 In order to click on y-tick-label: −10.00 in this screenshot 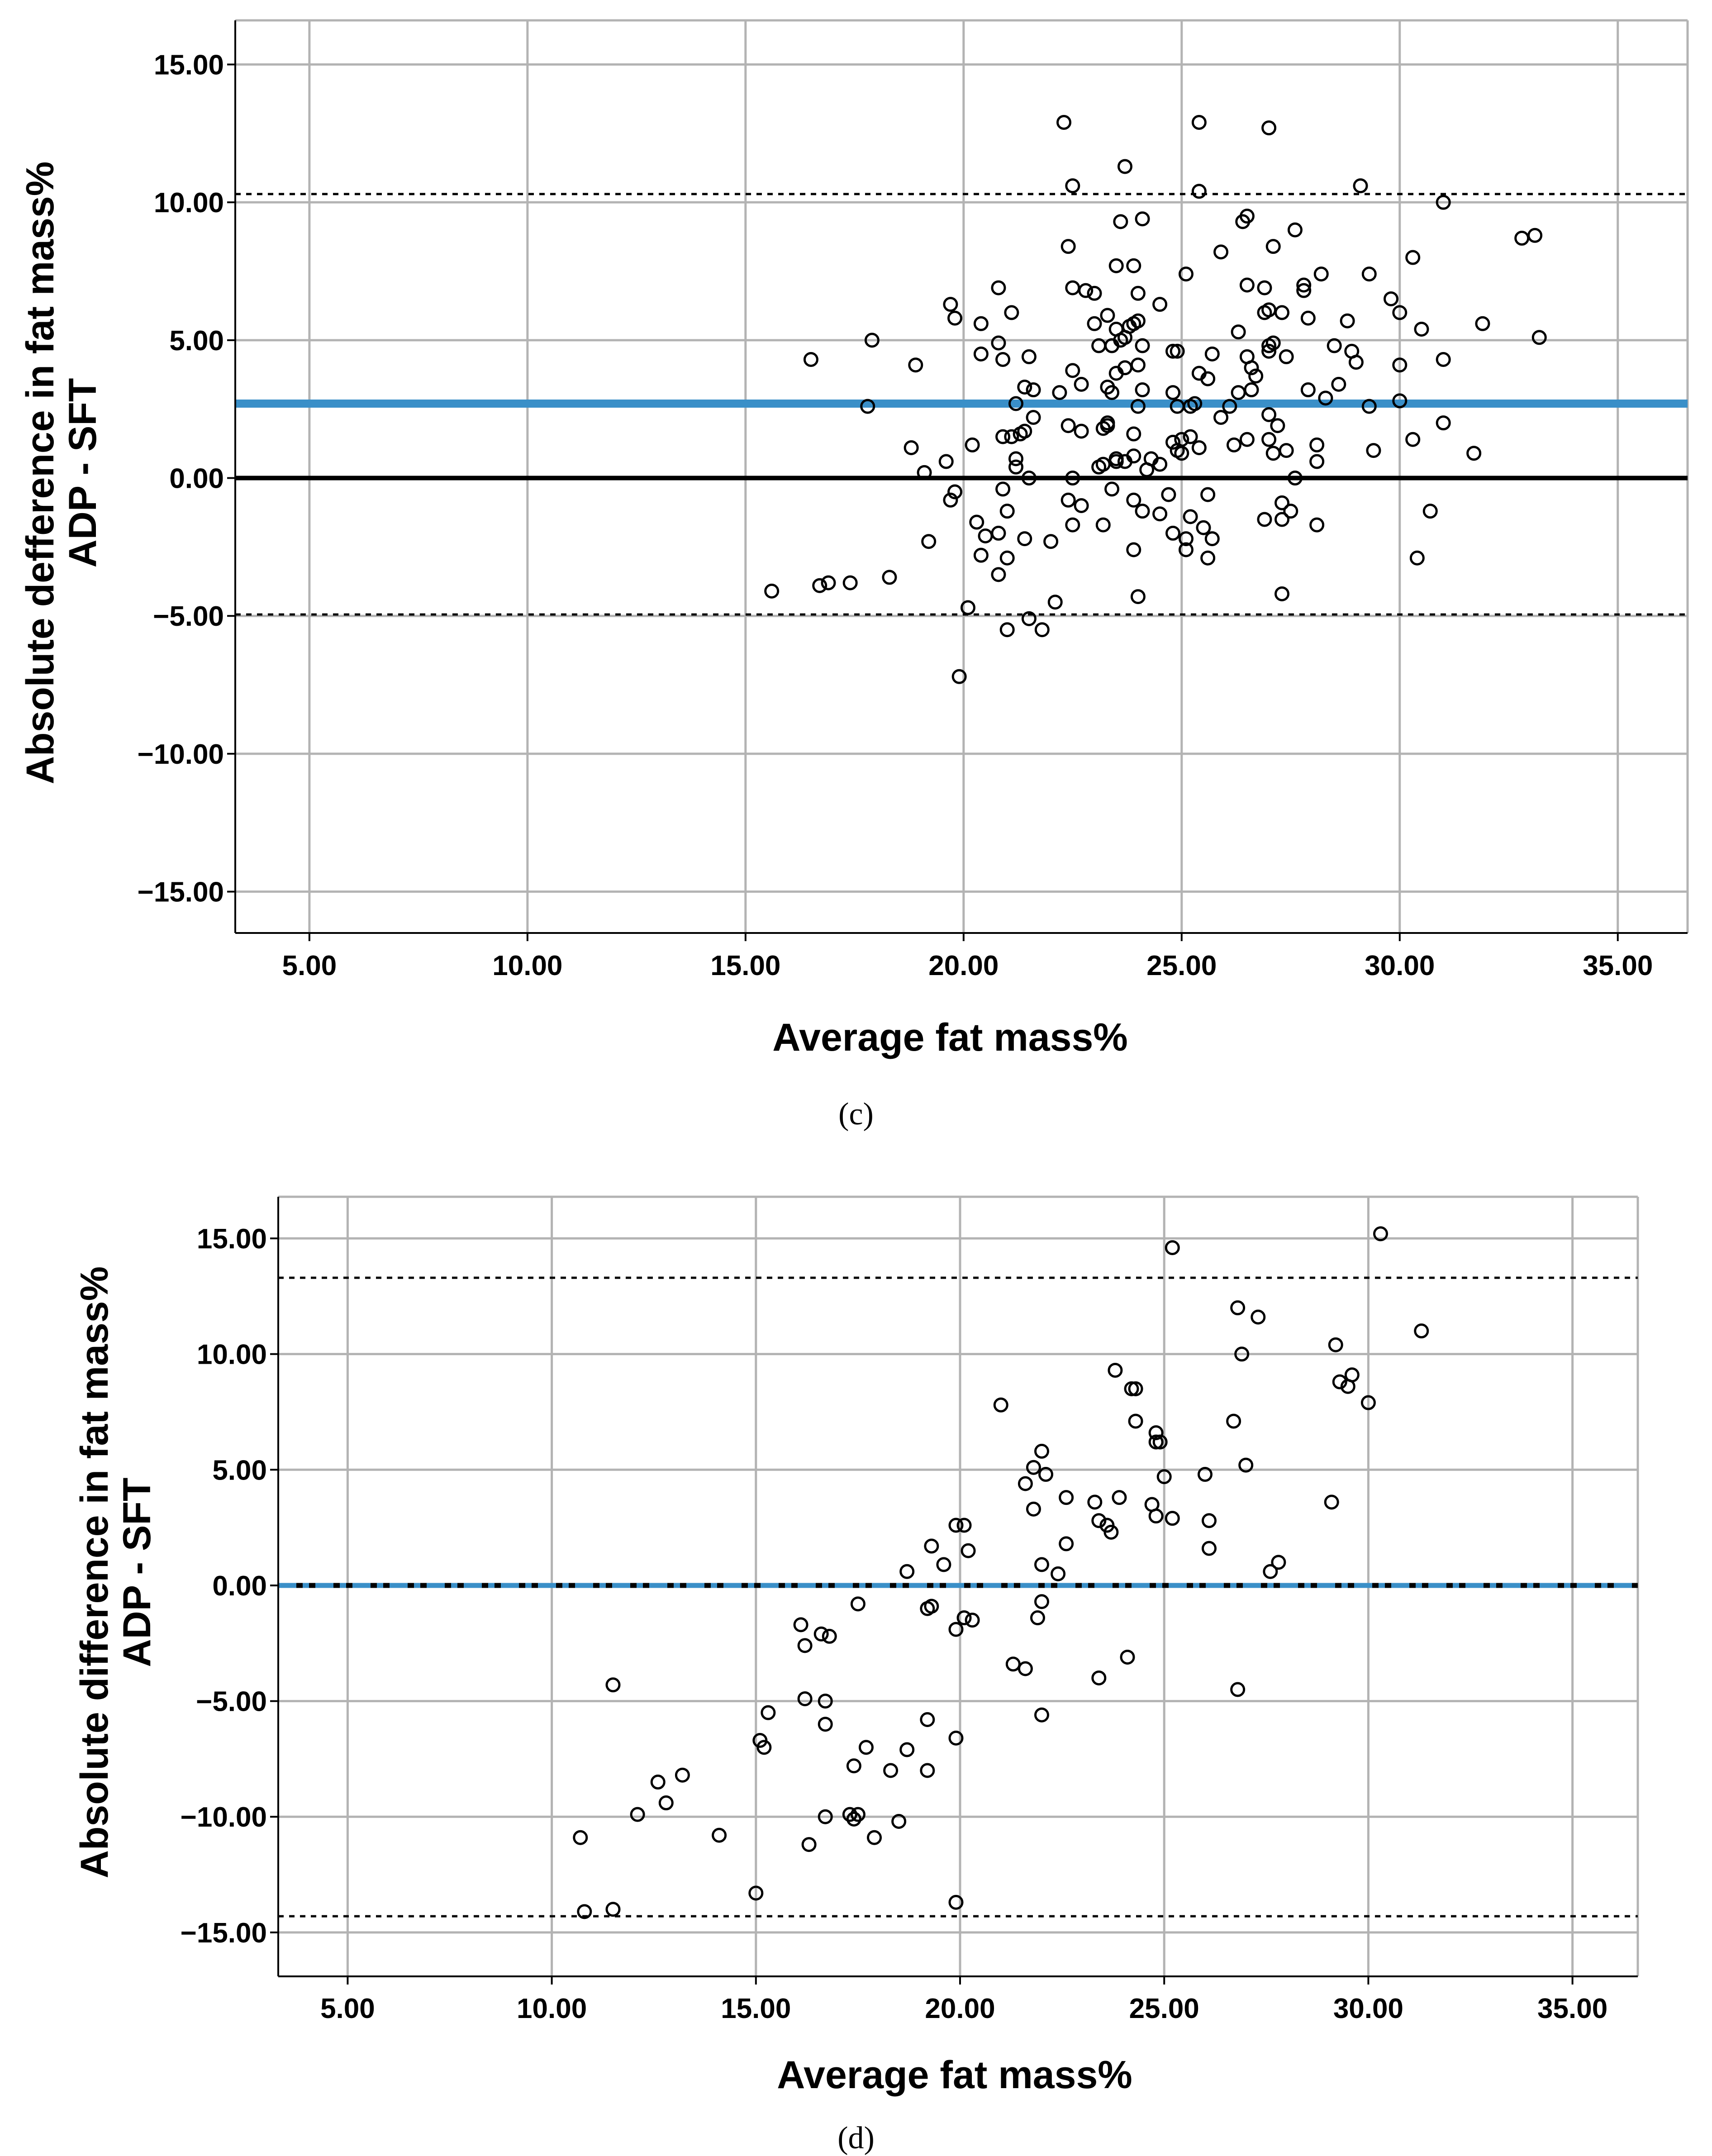, I will do `click(224, 1817)`.